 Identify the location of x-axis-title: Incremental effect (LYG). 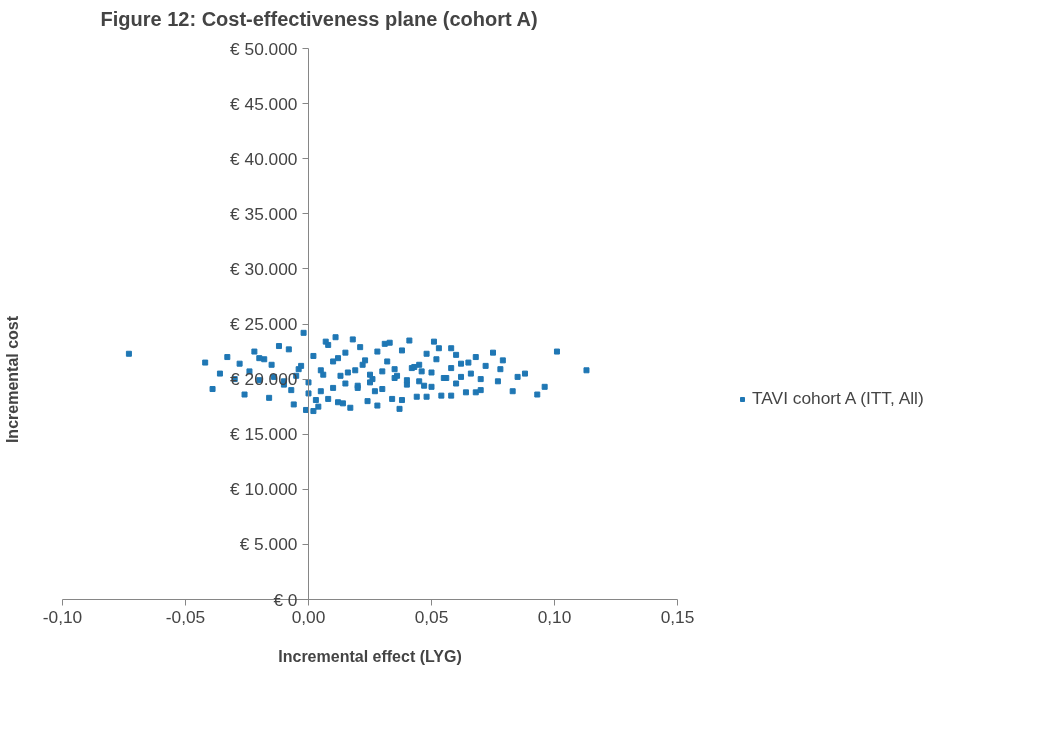
(370, 656).